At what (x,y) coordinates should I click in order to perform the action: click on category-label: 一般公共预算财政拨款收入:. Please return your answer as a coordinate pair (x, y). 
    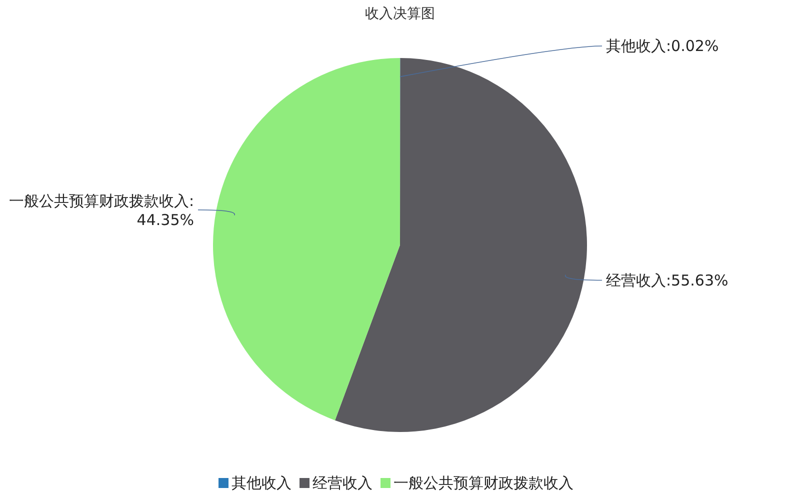
    Looking at the image, I should click on (101, 201).